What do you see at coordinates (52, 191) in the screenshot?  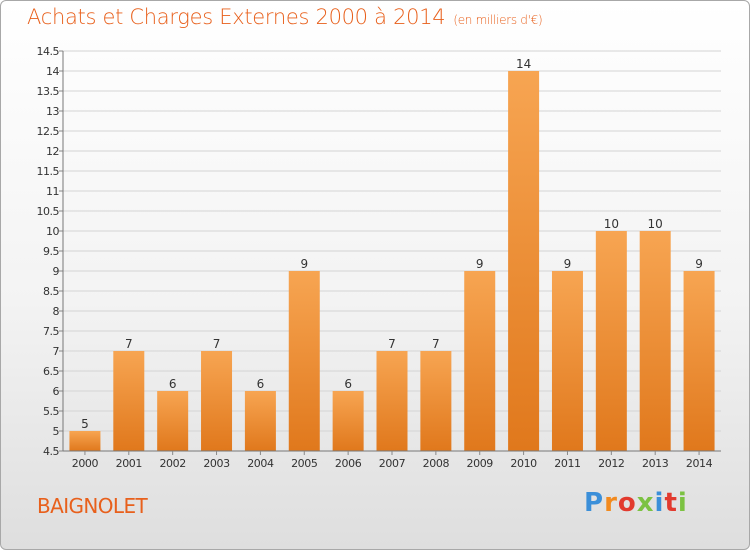 I see `y-tick-label: 11` at bounding box center [52, 191].